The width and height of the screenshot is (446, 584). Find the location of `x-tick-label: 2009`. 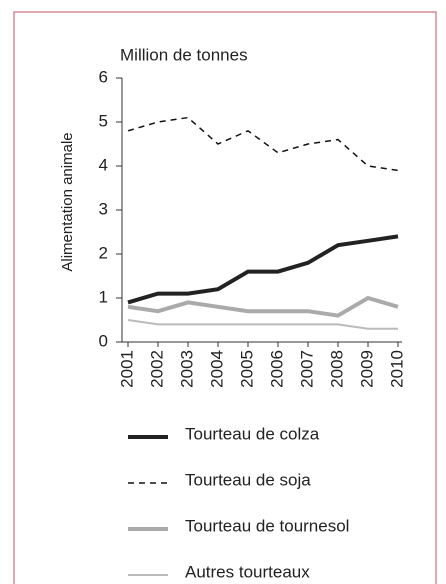

x-tick-label: 2009 is located at coordinates (366, 369).